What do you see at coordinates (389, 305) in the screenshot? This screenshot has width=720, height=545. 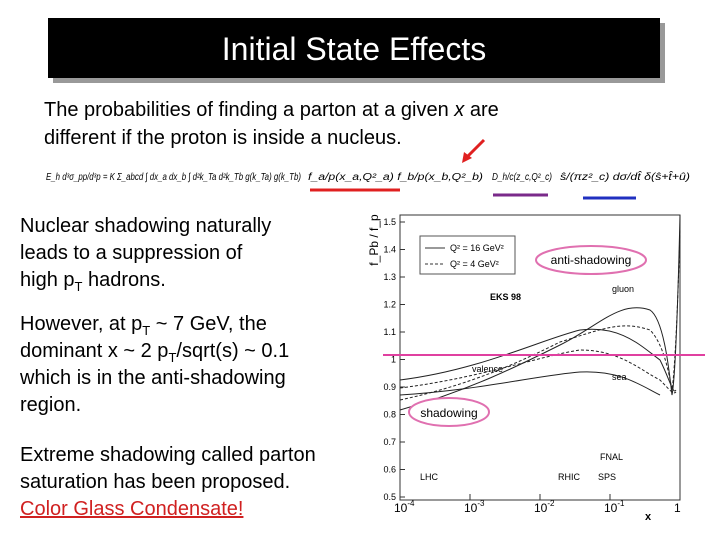 I see `y-tick-label: 1.2` at bounding box center [389, 305].